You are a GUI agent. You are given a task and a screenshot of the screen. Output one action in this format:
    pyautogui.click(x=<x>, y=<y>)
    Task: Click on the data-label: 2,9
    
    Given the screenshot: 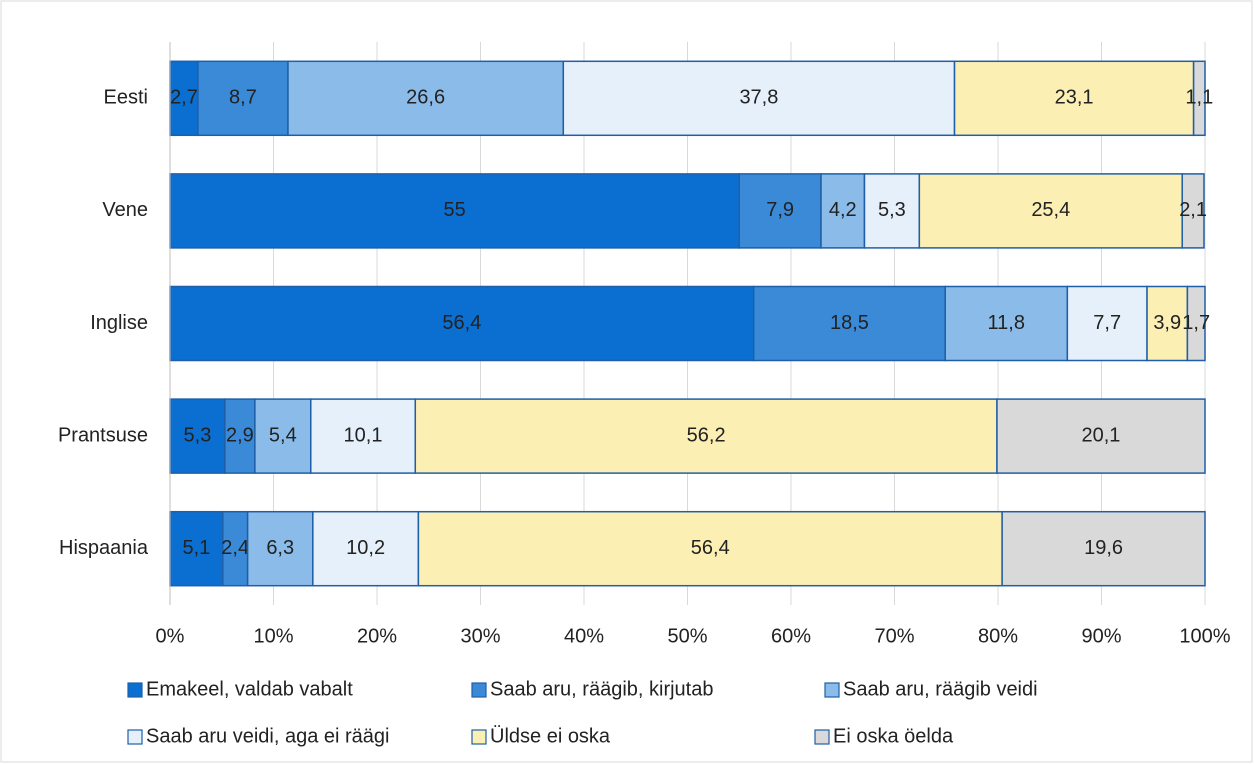 What is the action you would take?
    pyautogui.click(x=240, y=435)
    